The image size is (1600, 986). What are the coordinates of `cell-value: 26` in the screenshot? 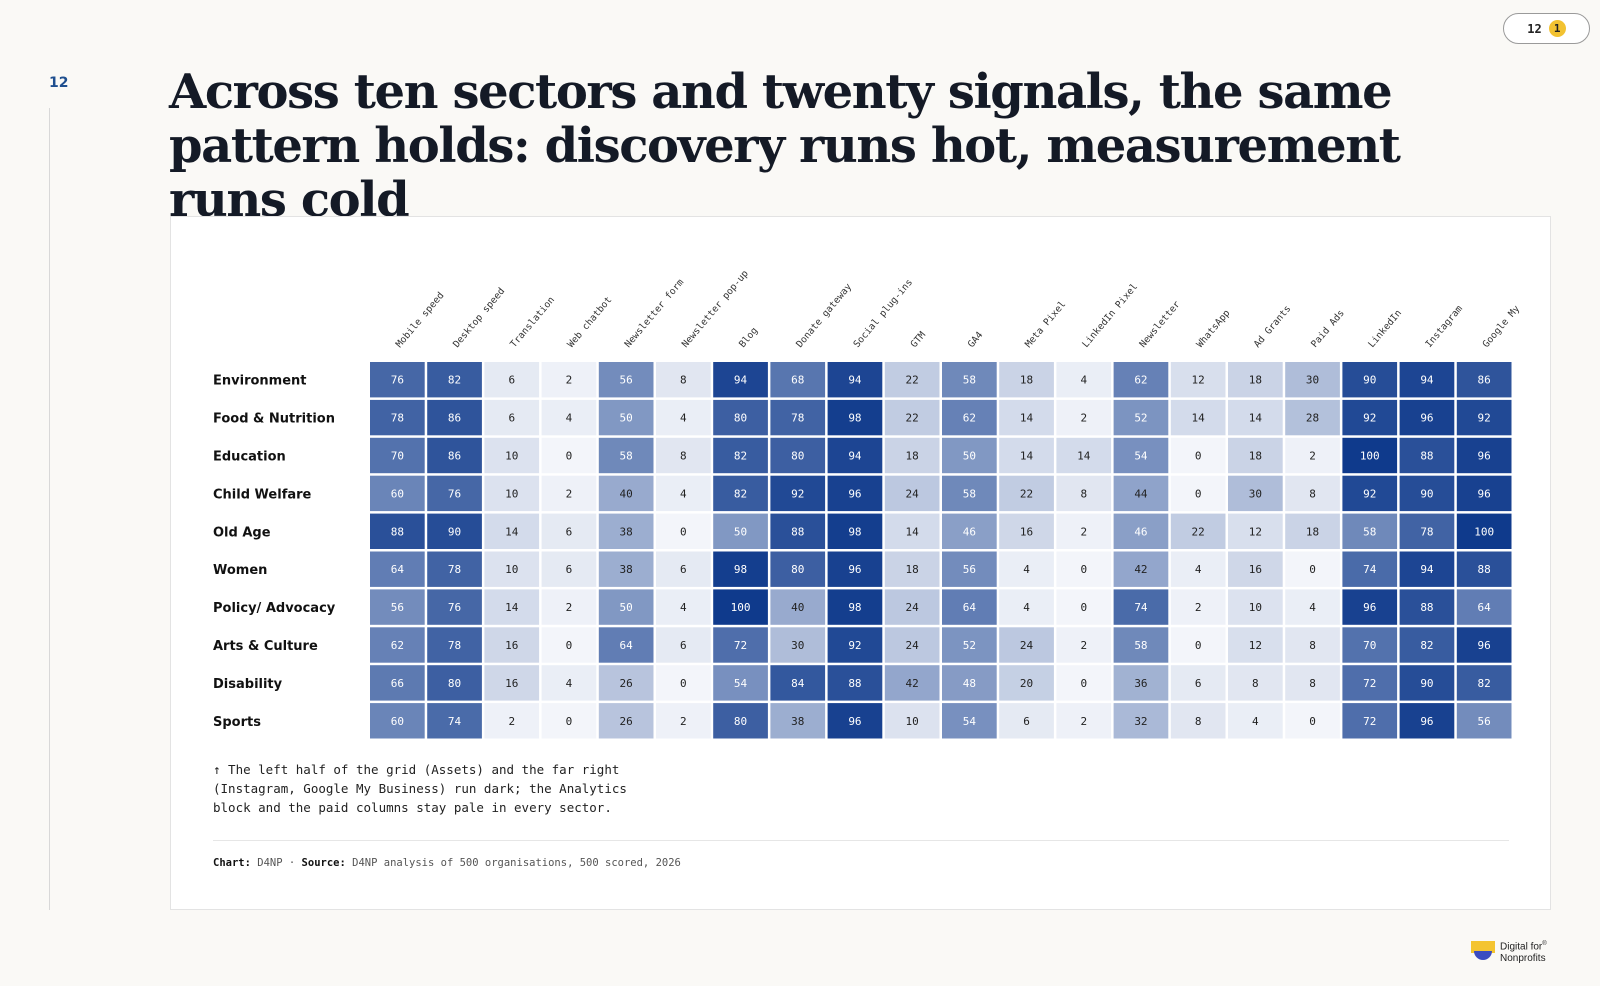 It's located at (626, 721).